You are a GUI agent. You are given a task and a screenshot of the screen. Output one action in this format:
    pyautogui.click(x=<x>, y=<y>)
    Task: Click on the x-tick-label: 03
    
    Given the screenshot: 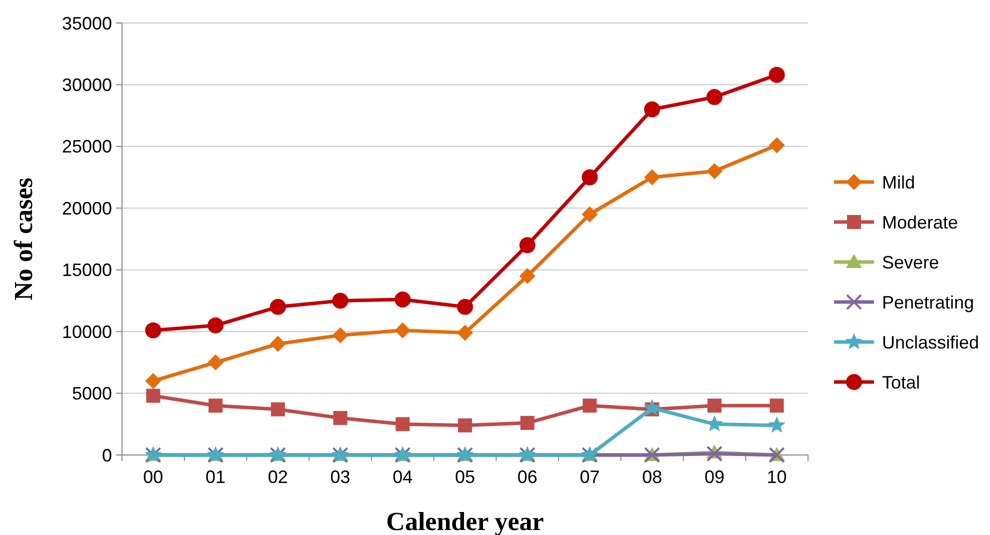 What is the action you would take?
    pyautogui.click(x=340, y=477)
    